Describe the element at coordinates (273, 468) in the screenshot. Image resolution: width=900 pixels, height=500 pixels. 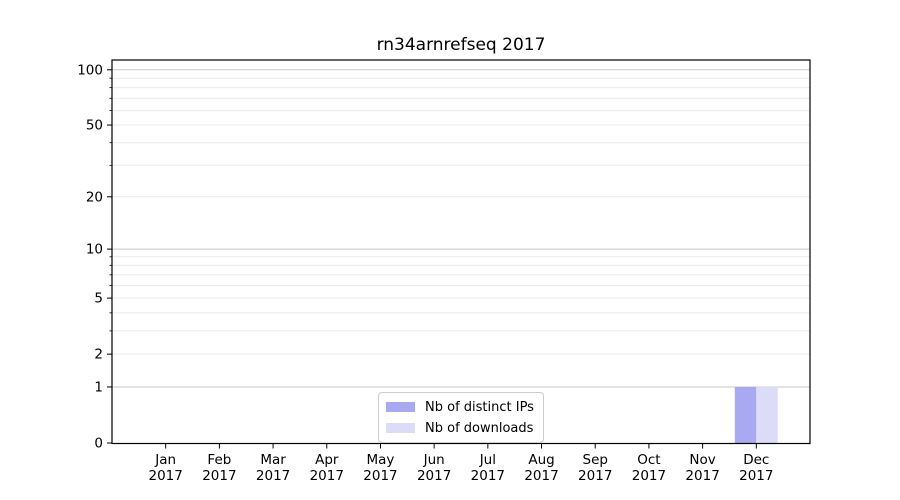
I see `x-tick-label: Mar 2017` at that location.